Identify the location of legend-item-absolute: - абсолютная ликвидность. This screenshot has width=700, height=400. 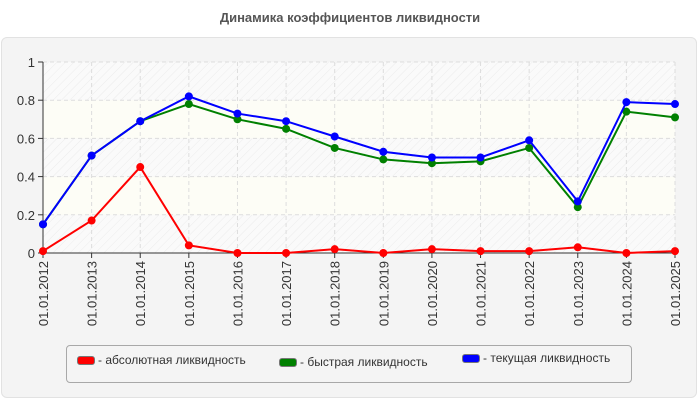
(161, 360).